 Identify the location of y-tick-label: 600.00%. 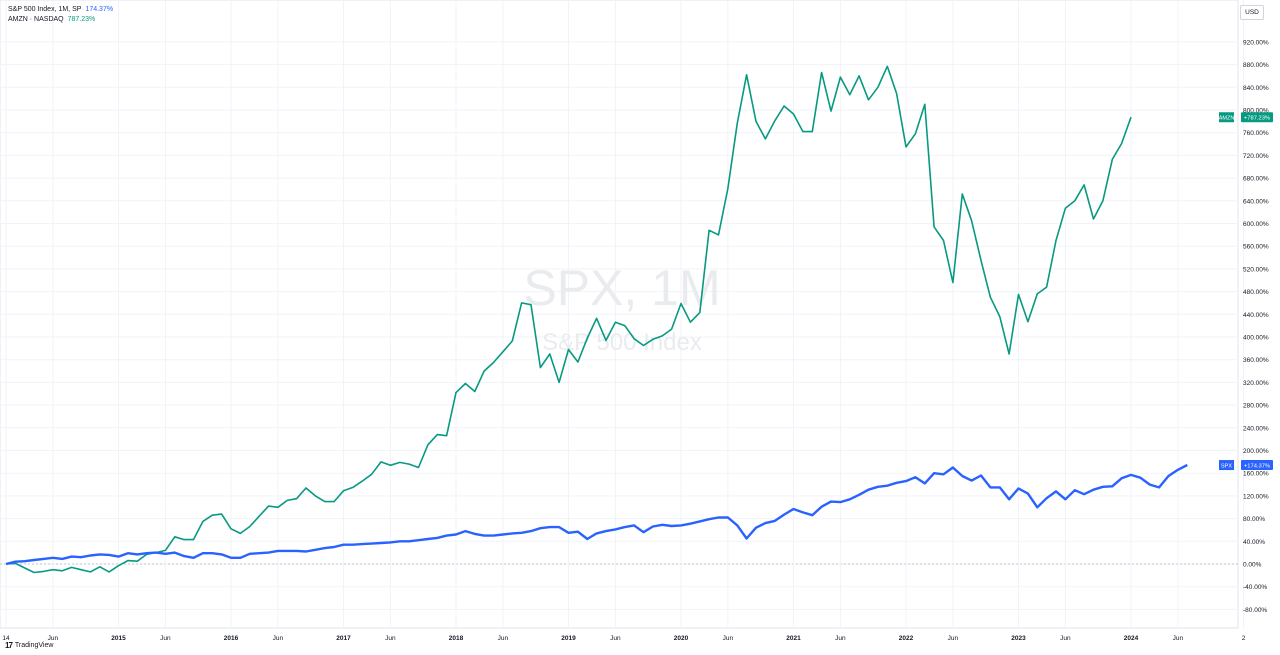
(1256, 224).